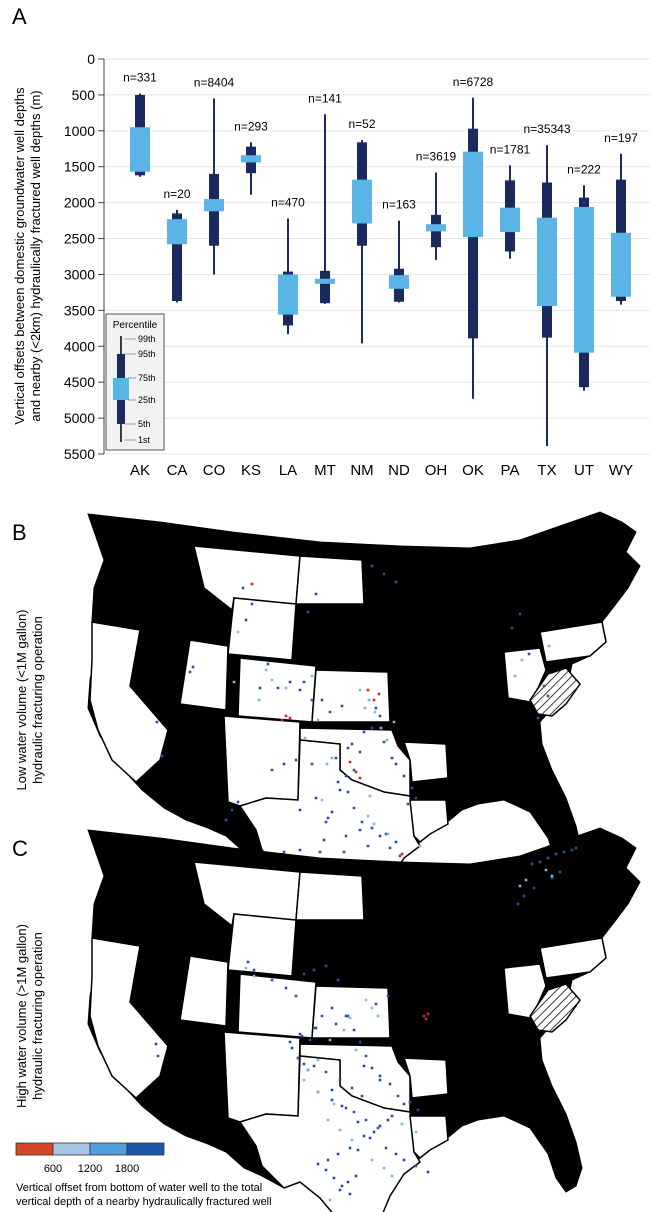 The width and height of the screenshot is (654, 1212). Describe the element at coordinates (325, 470) in the screenshot. I see `x-tick-label-MT: MT` at that location.